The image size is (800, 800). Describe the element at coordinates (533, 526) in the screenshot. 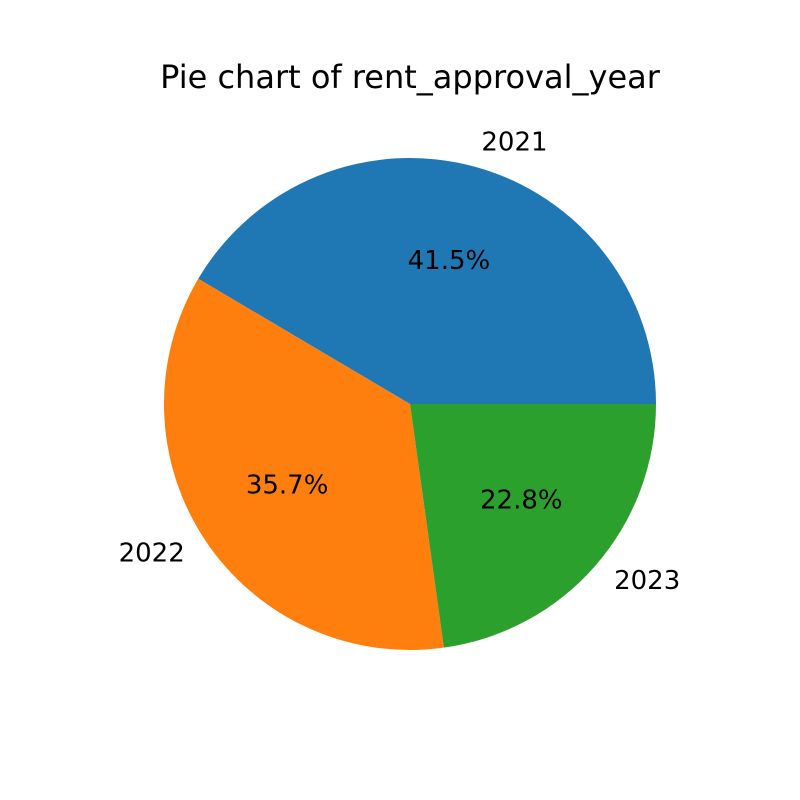

I see `pie-slice-2023` at that location.